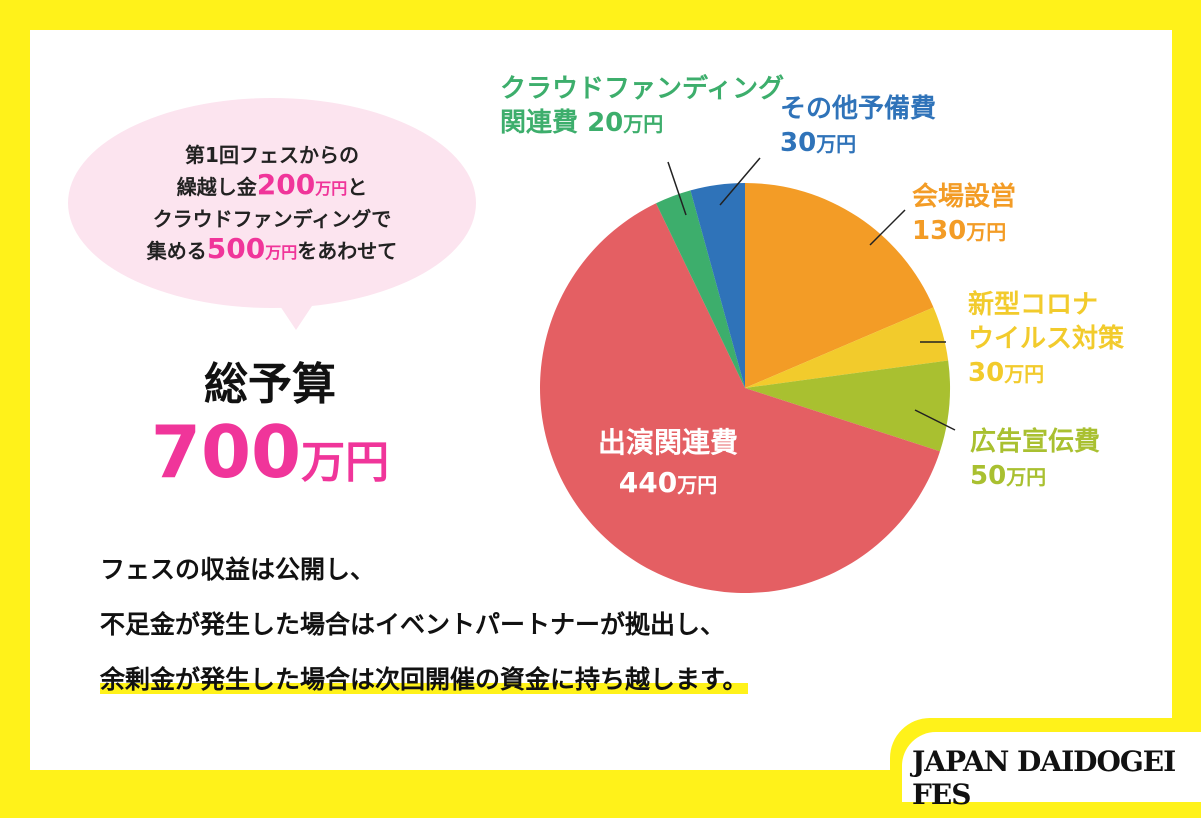 The height and width of the screenshot is (818, 1201). What do you see at coordinates (668, 464) in the screenshot?
I see `slice-label: 出演関連費 440万円` at bounding box center [668, 464].